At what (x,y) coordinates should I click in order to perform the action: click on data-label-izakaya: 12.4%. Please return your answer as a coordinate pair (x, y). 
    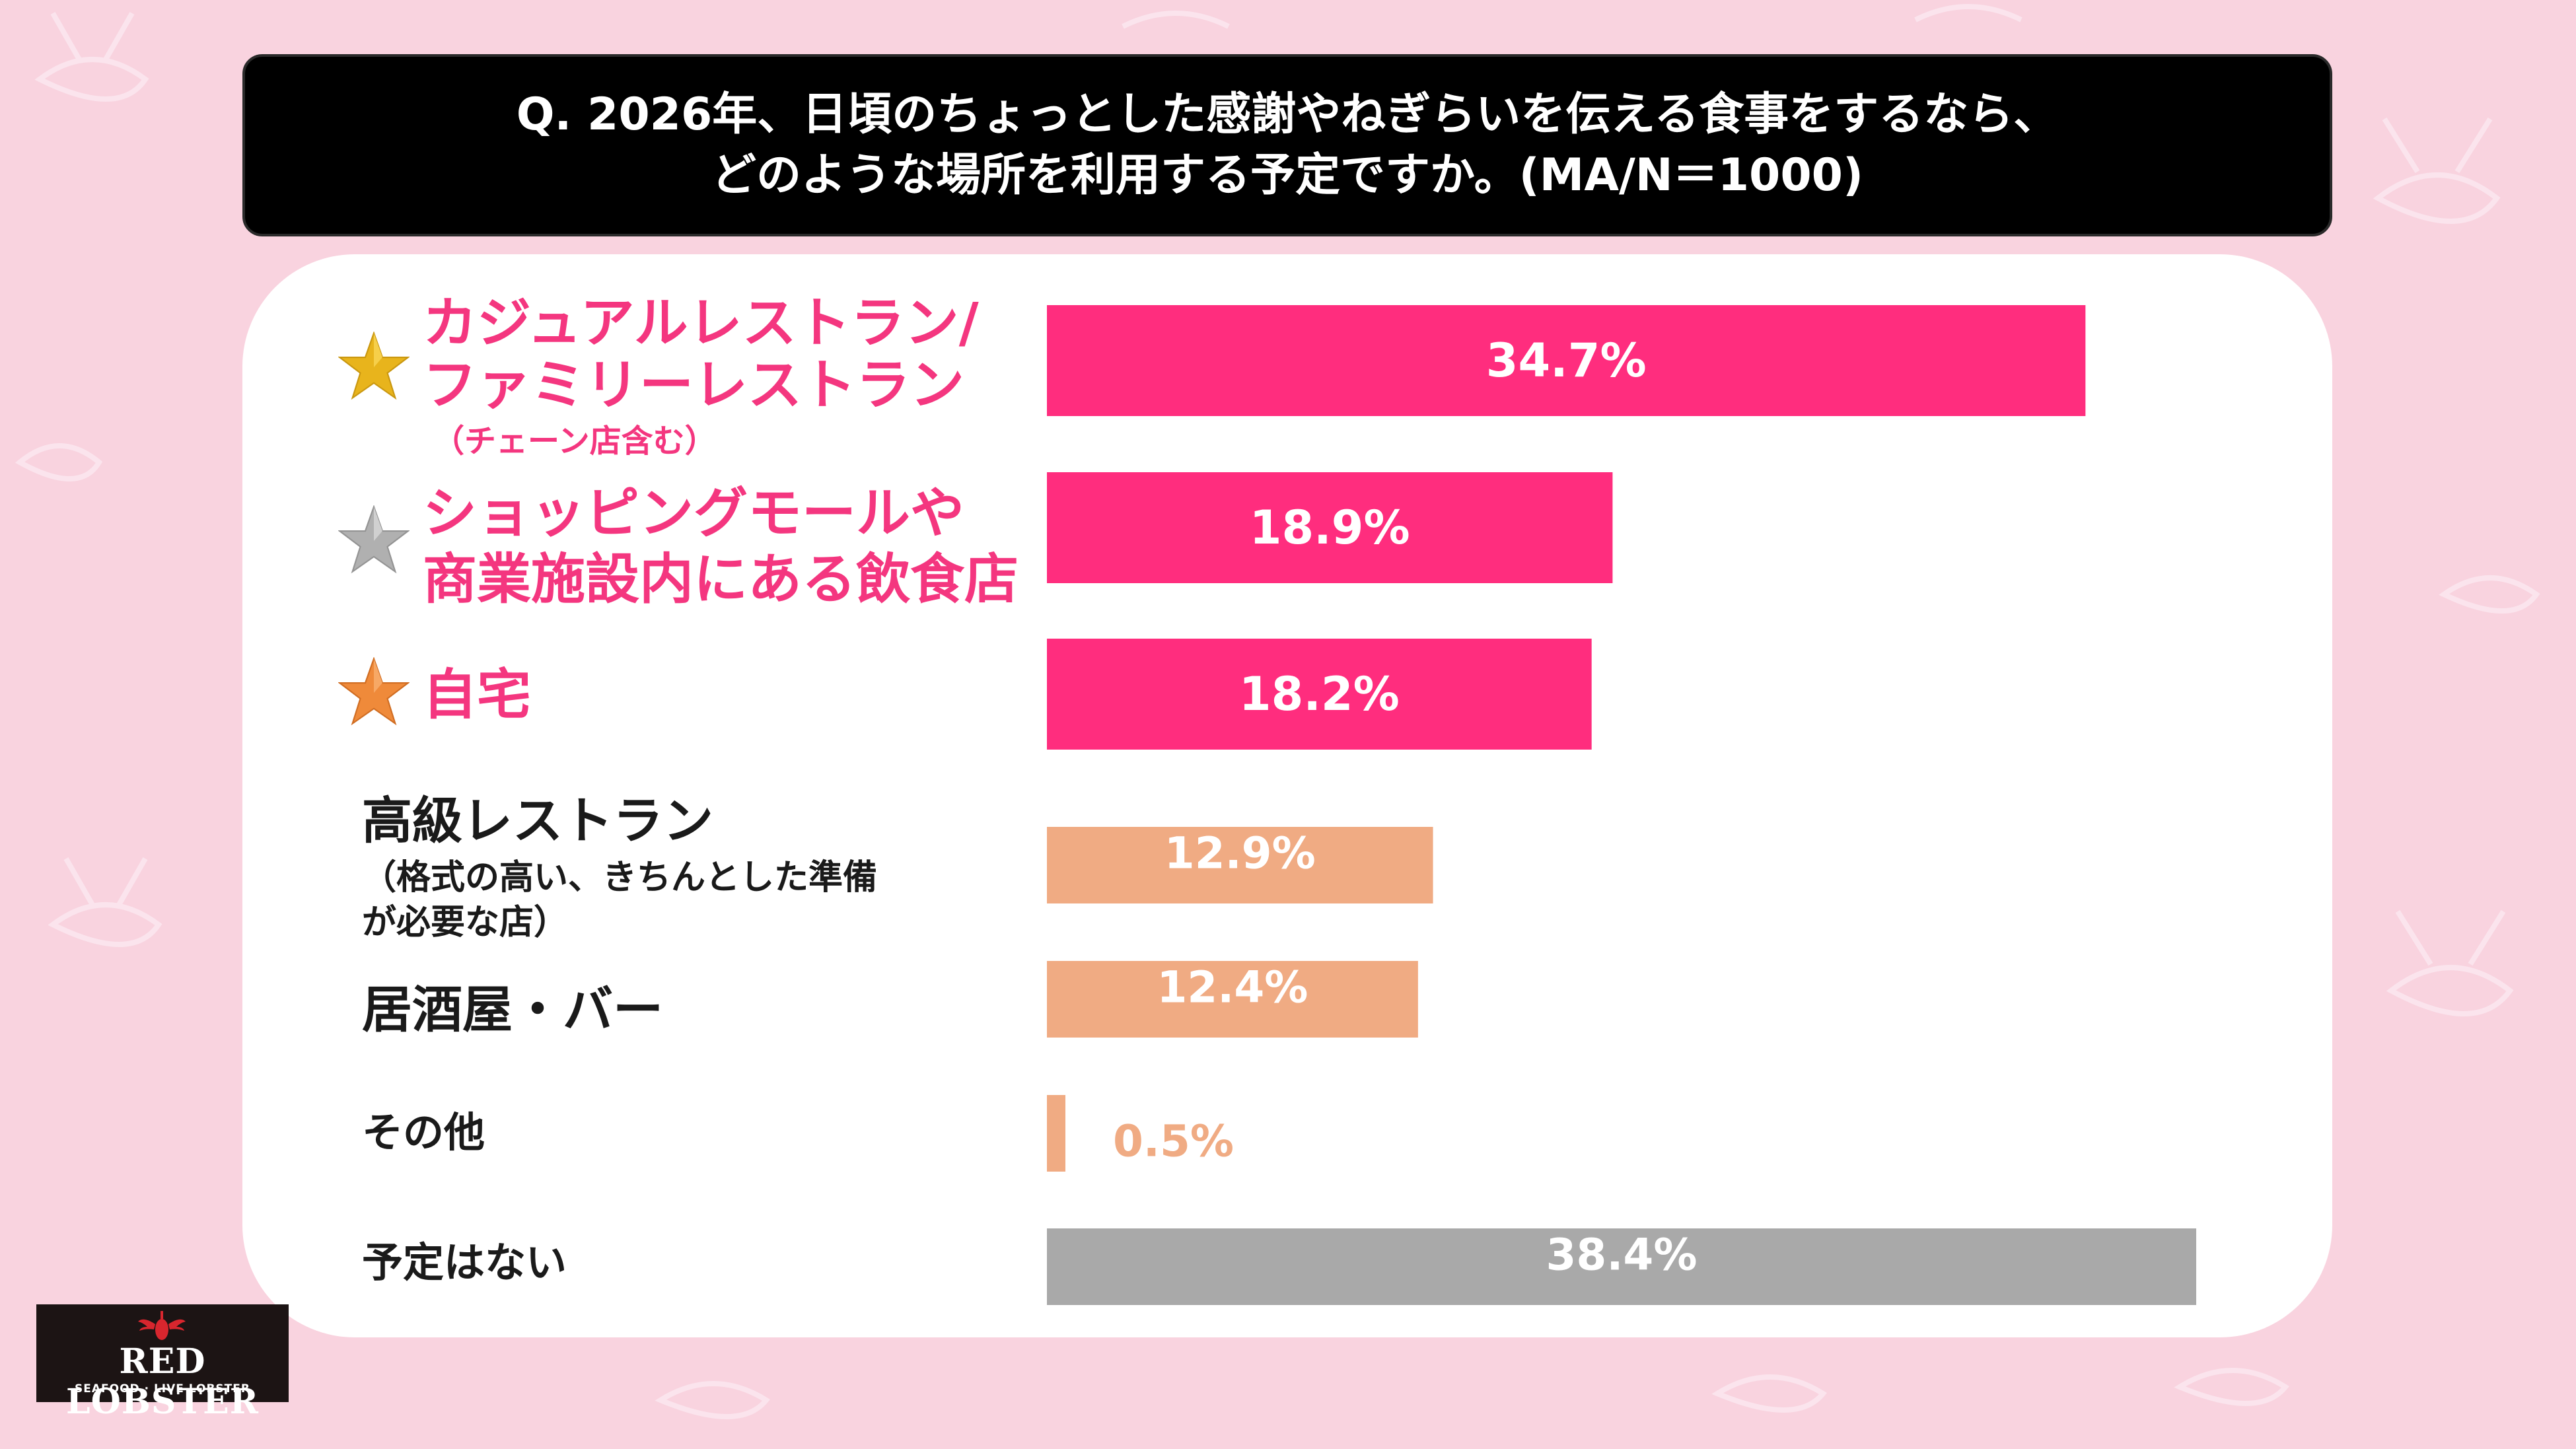
    Looking at the image, I should click on (1233, 988).